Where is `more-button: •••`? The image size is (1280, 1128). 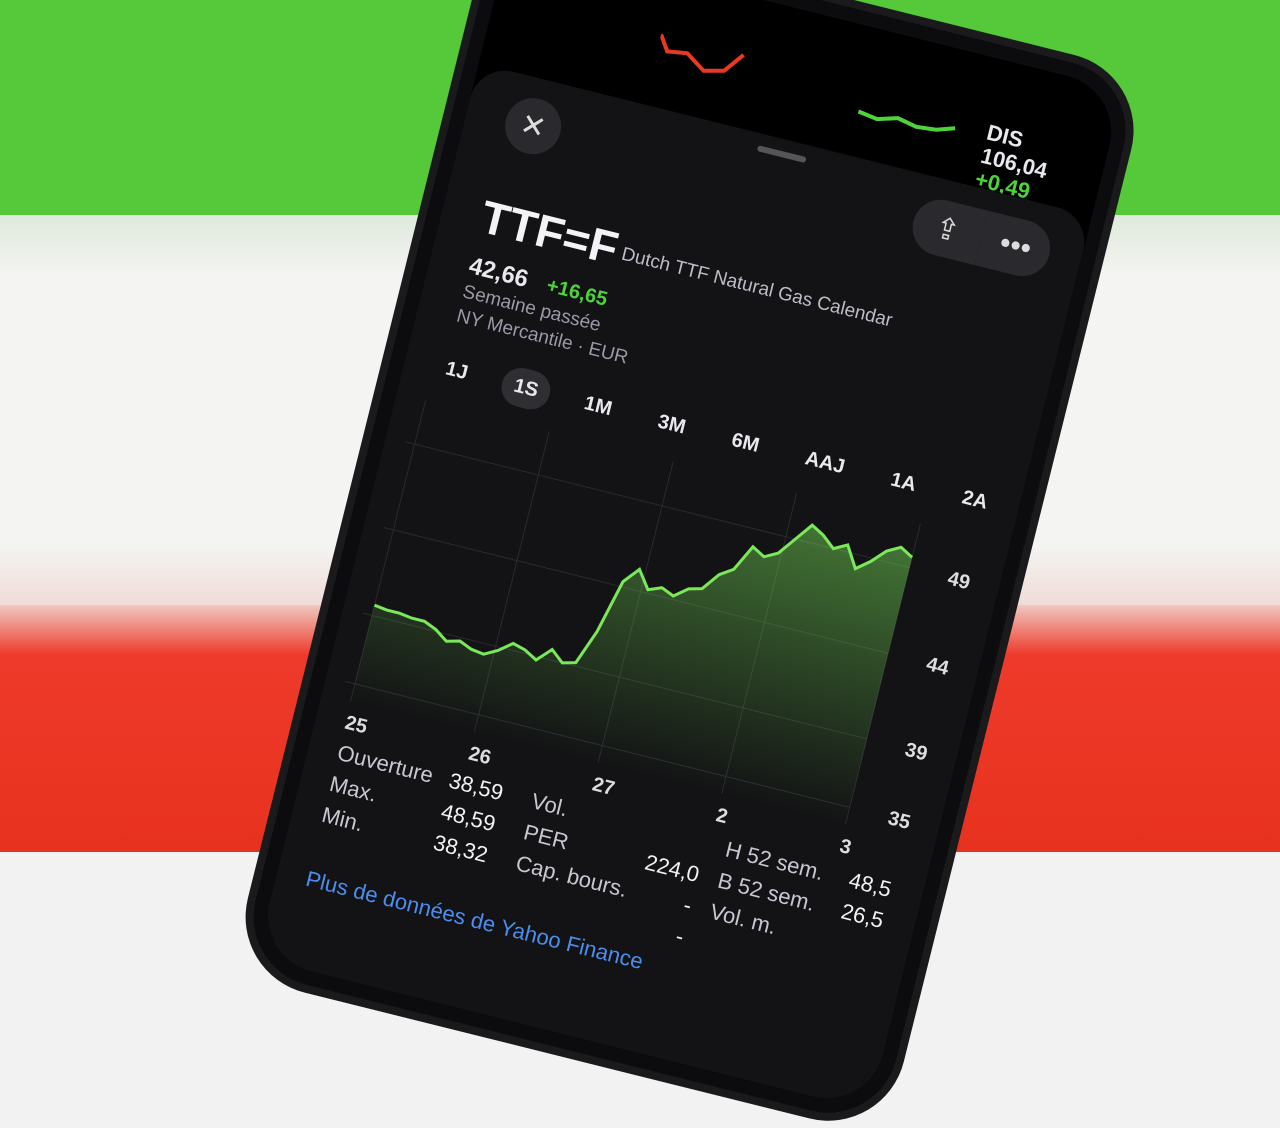
more-button: ••• is located at coordinates (1015, 246).